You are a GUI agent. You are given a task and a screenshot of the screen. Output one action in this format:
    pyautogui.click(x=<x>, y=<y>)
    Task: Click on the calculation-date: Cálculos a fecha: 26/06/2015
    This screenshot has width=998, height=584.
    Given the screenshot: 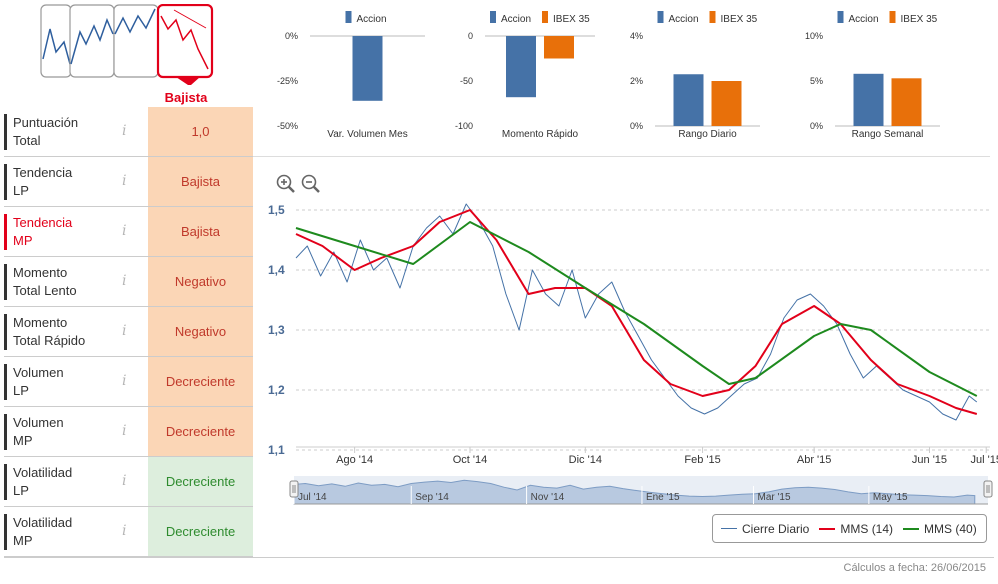 What is the action you would take?
    pyautogui.click(x=915, y=568)
    